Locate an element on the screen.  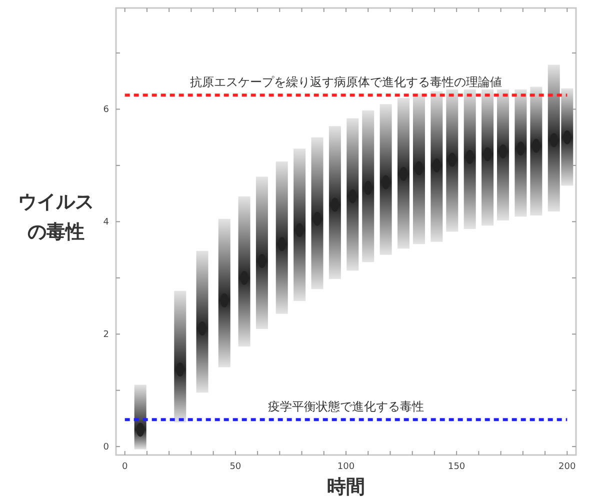
y-tick-label: 6 is located at coordinates (106, 110).